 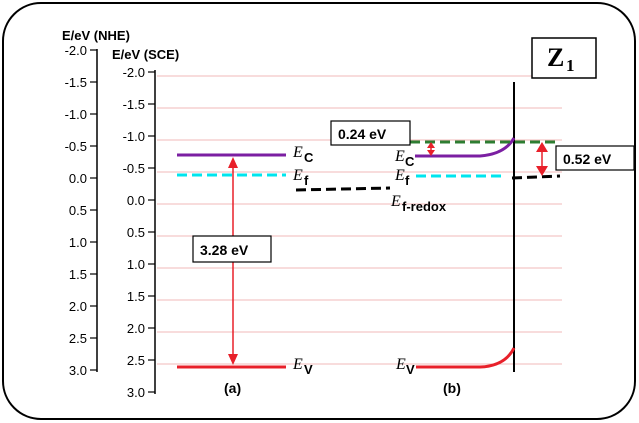 I want to click on title-box: Z 1, so click(x=564, y=58).